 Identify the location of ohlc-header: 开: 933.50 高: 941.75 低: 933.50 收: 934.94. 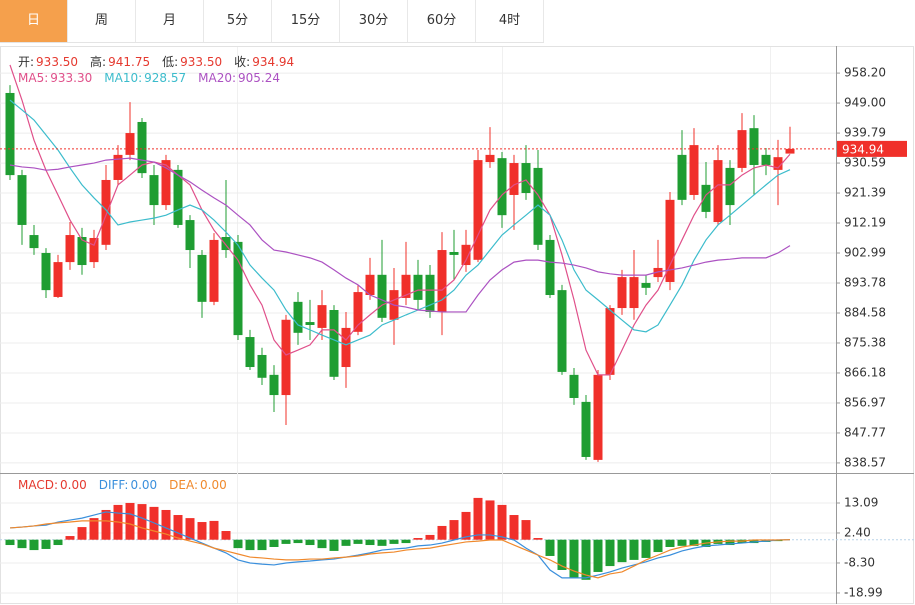
(162, 61).